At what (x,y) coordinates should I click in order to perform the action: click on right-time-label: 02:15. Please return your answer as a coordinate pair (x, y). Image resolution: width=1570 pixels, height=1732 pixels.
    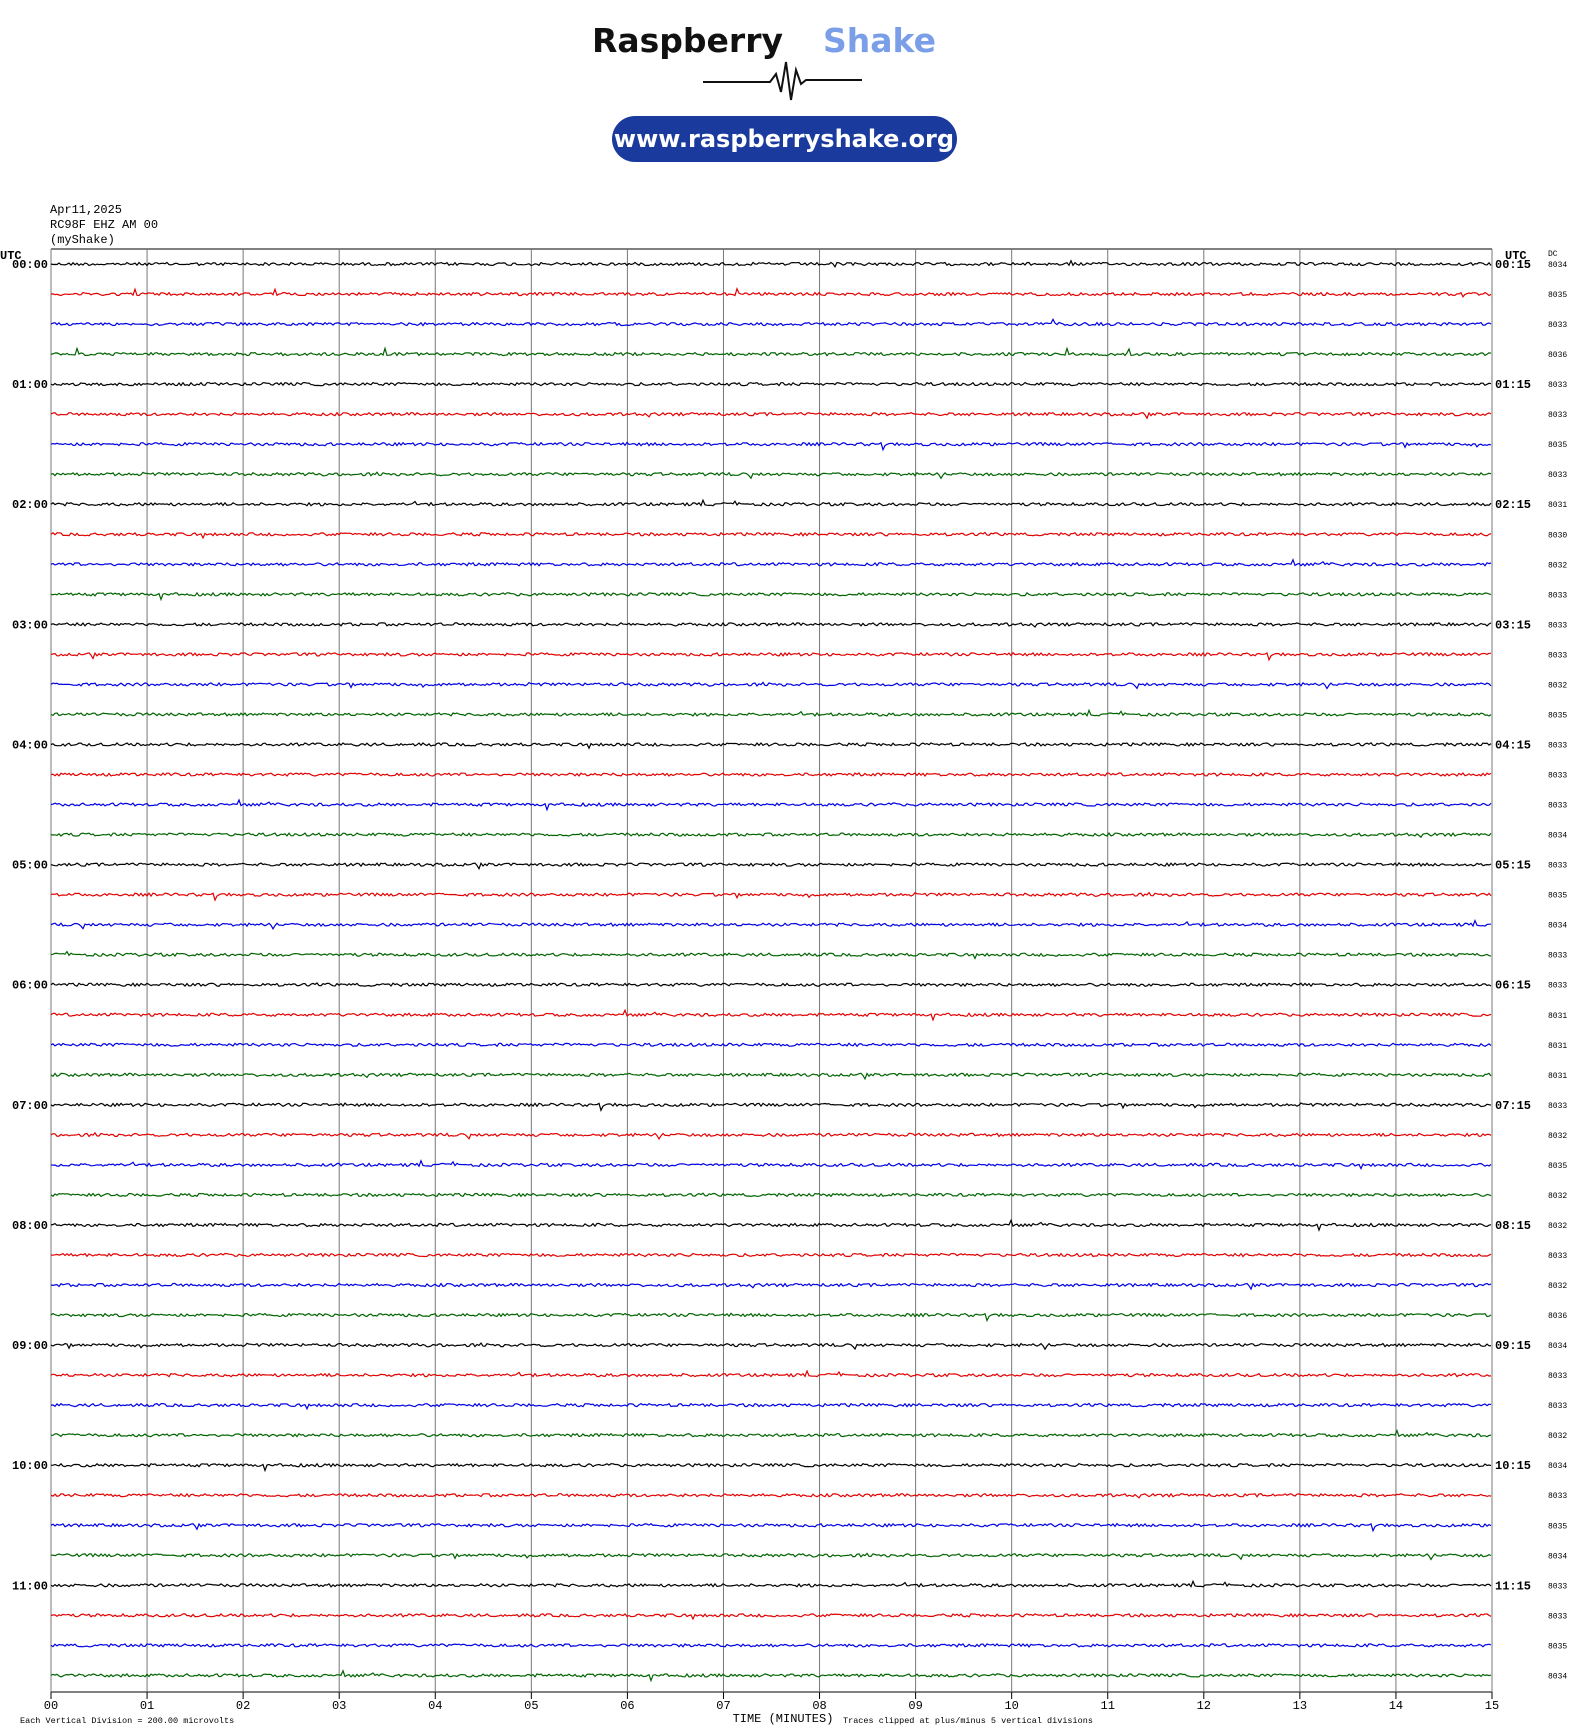
    Looking at the image, I should click on (1513, 505).